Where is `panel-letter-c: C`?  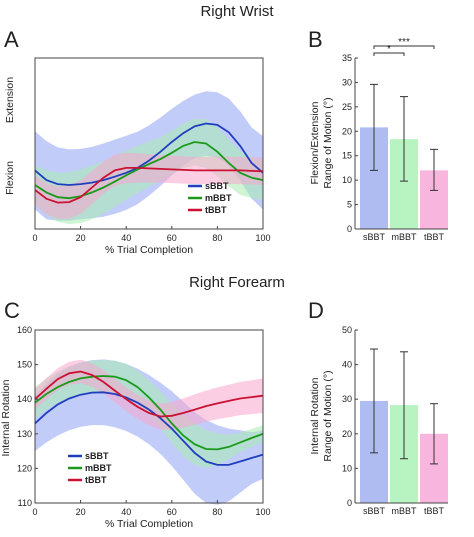 panel-letter-c: C is located at coordinates (12, 310).